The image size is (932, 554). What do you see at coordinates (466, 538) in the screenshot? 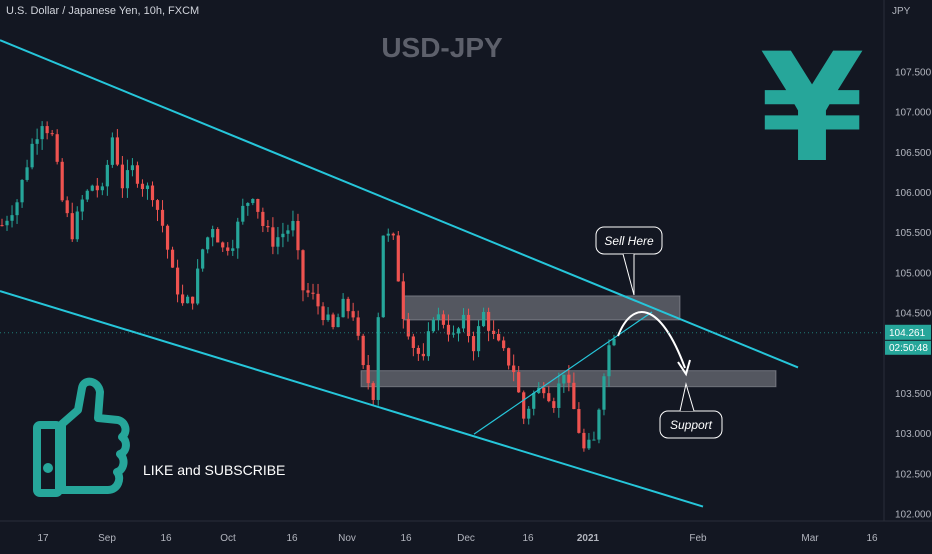
I see `time-tick-label: Dec` at bounding box center [466, 538].